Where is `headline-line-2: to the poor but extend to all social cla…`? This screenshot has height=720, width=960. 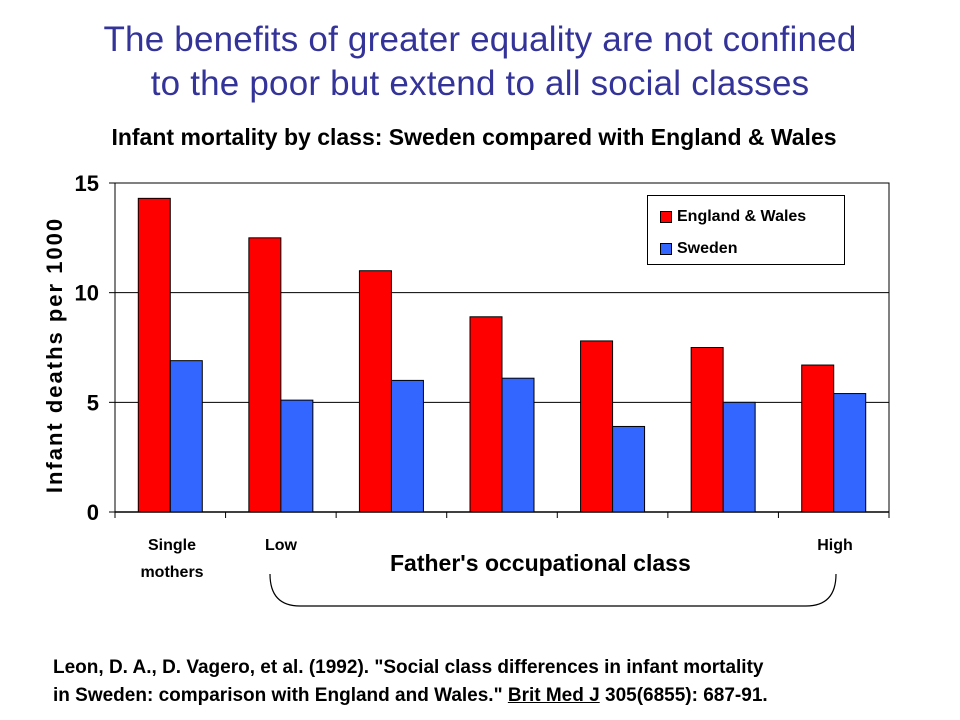
headline-line-2: to the poor but extend to all social cla… is located at coordinates (480, 83).